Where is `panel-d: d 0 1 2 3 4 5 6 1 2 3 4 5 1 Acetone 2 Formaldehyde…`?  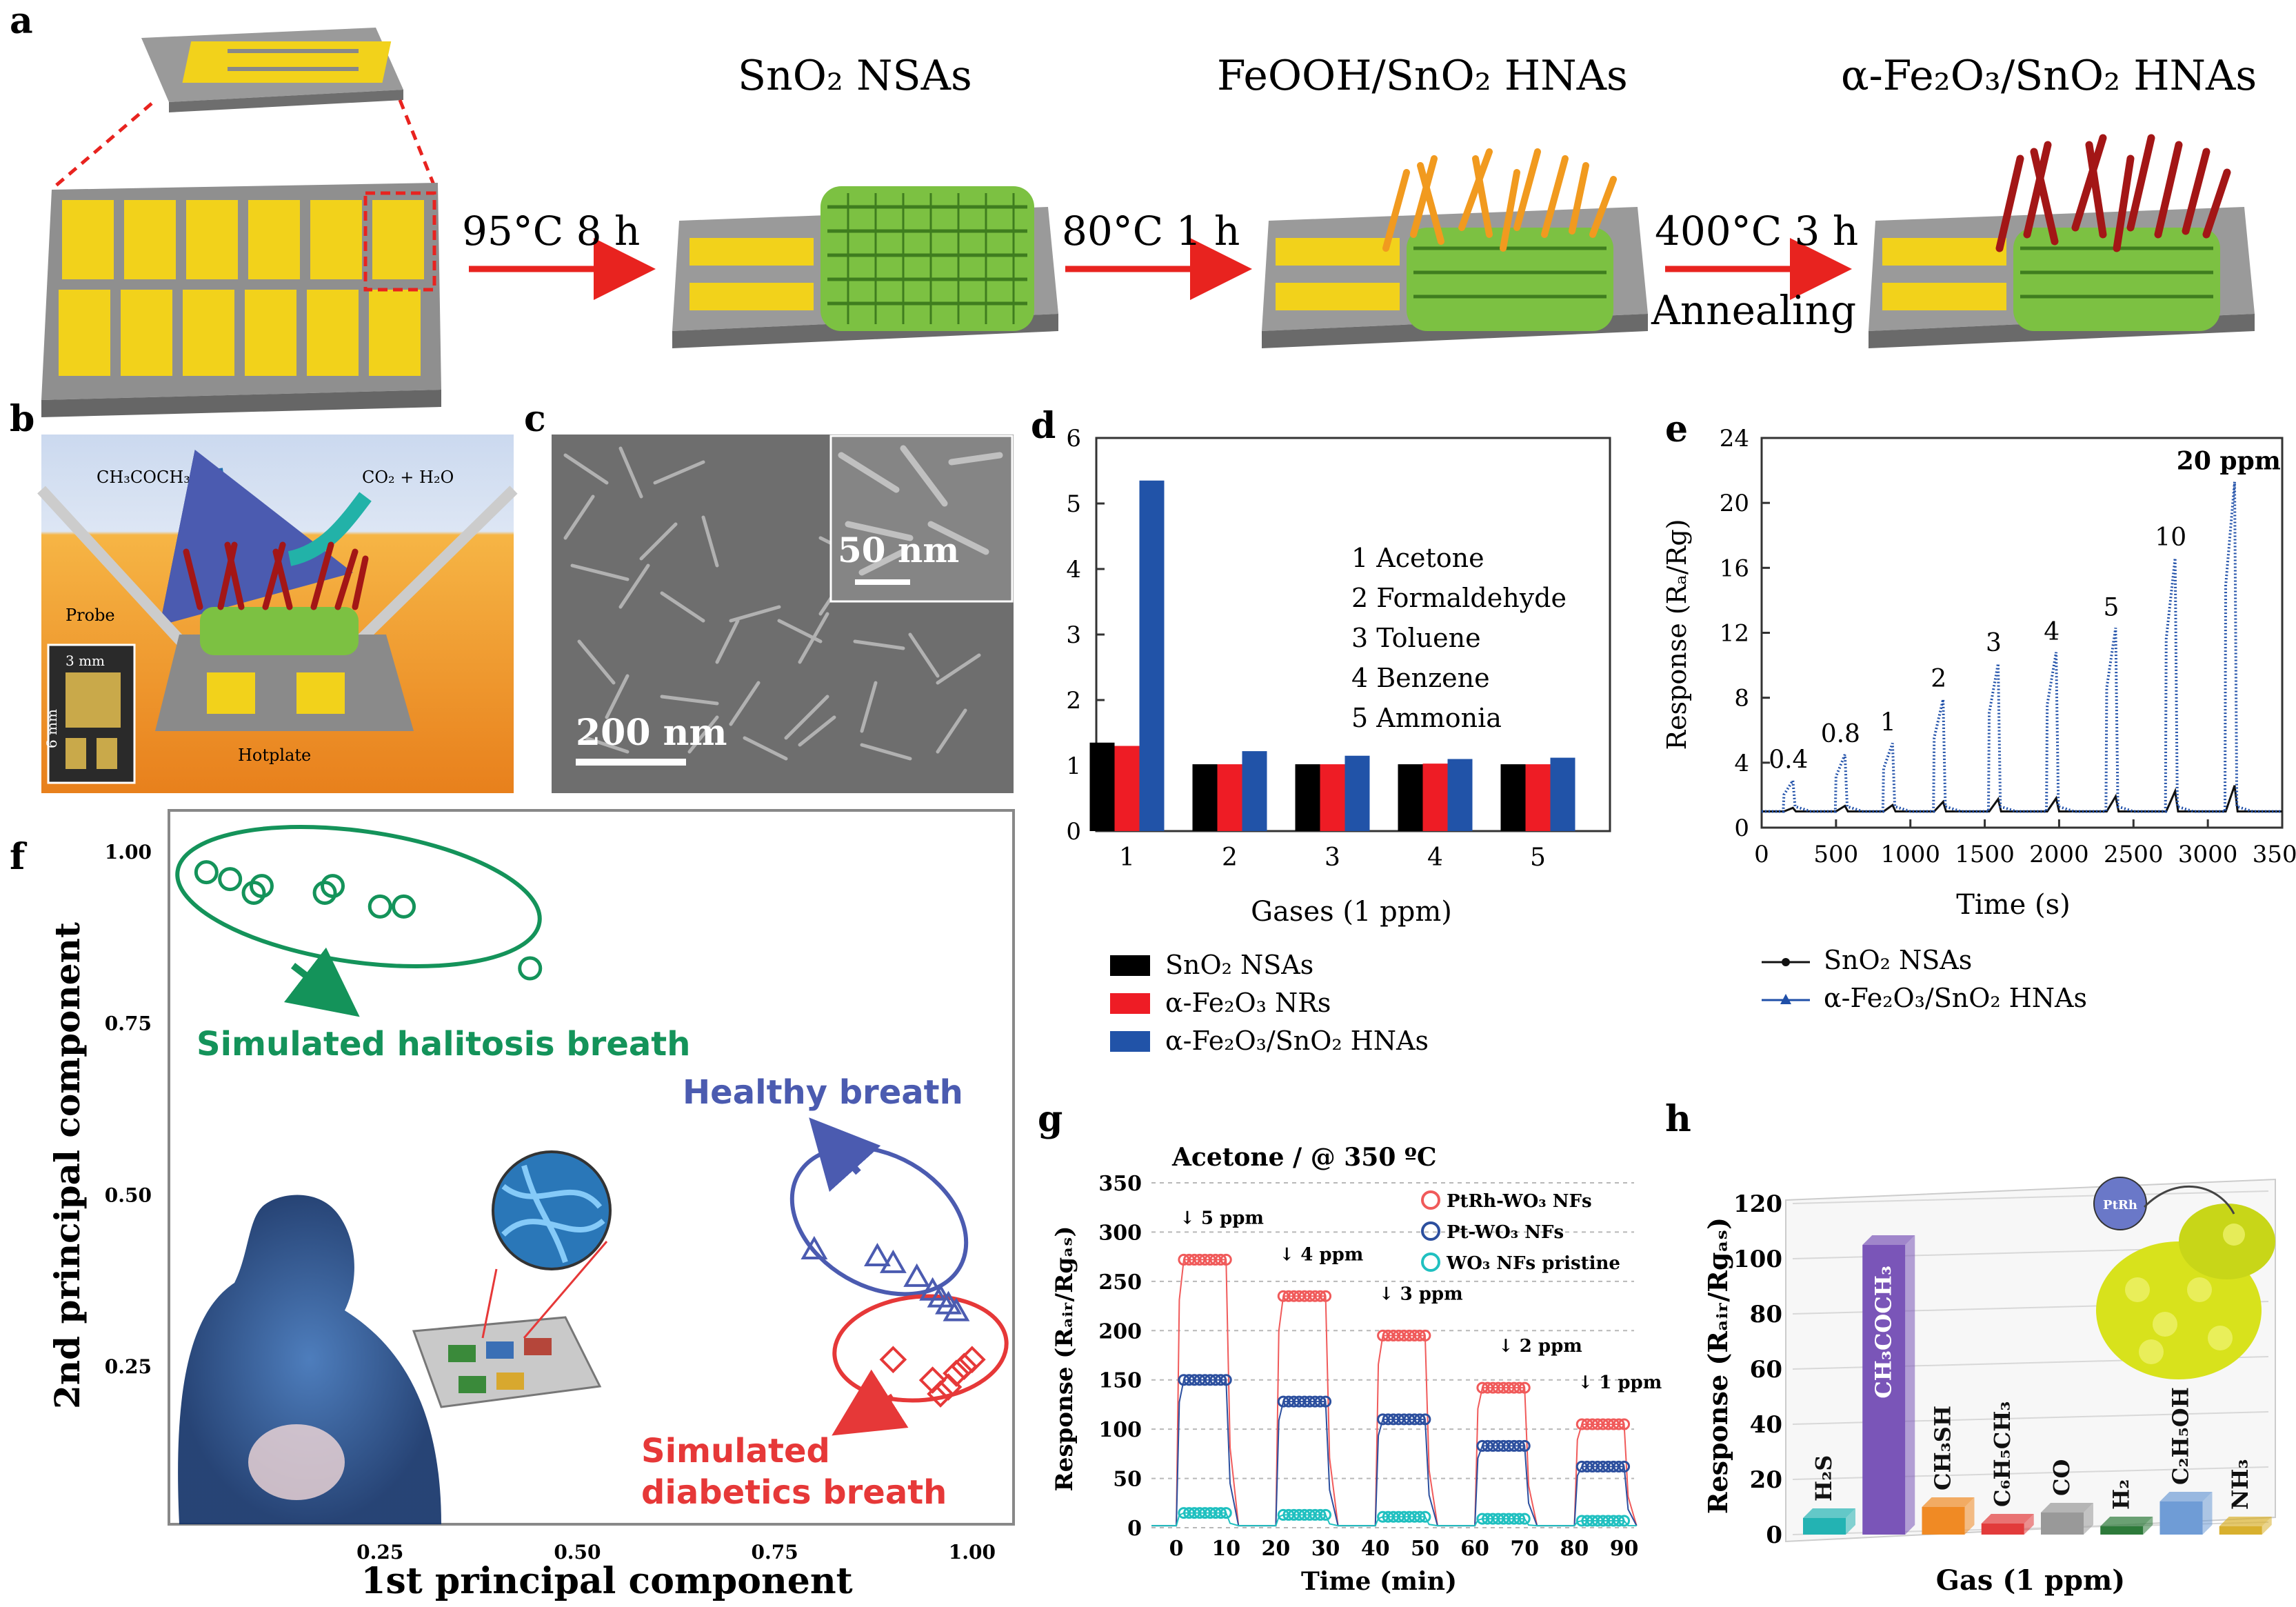
panel-d: d 0 1 2 3 4 5 6 1 2 3 4 5 1 Acetone 2 Formaldehyde… is located at coordinates (1321, 731).